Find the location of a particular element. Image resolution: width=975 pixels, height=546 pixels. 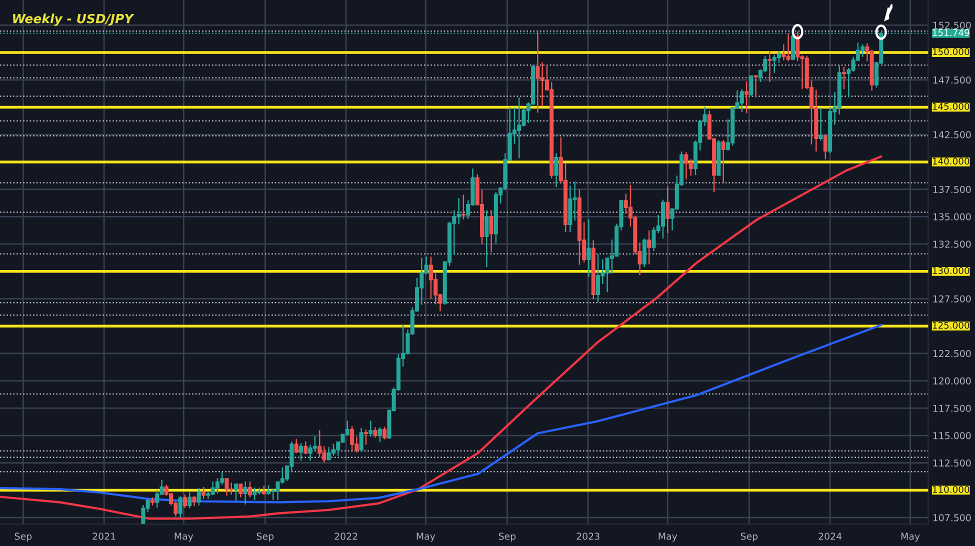

y-tick-label: 147.500 is located at coordinates (952, 80).